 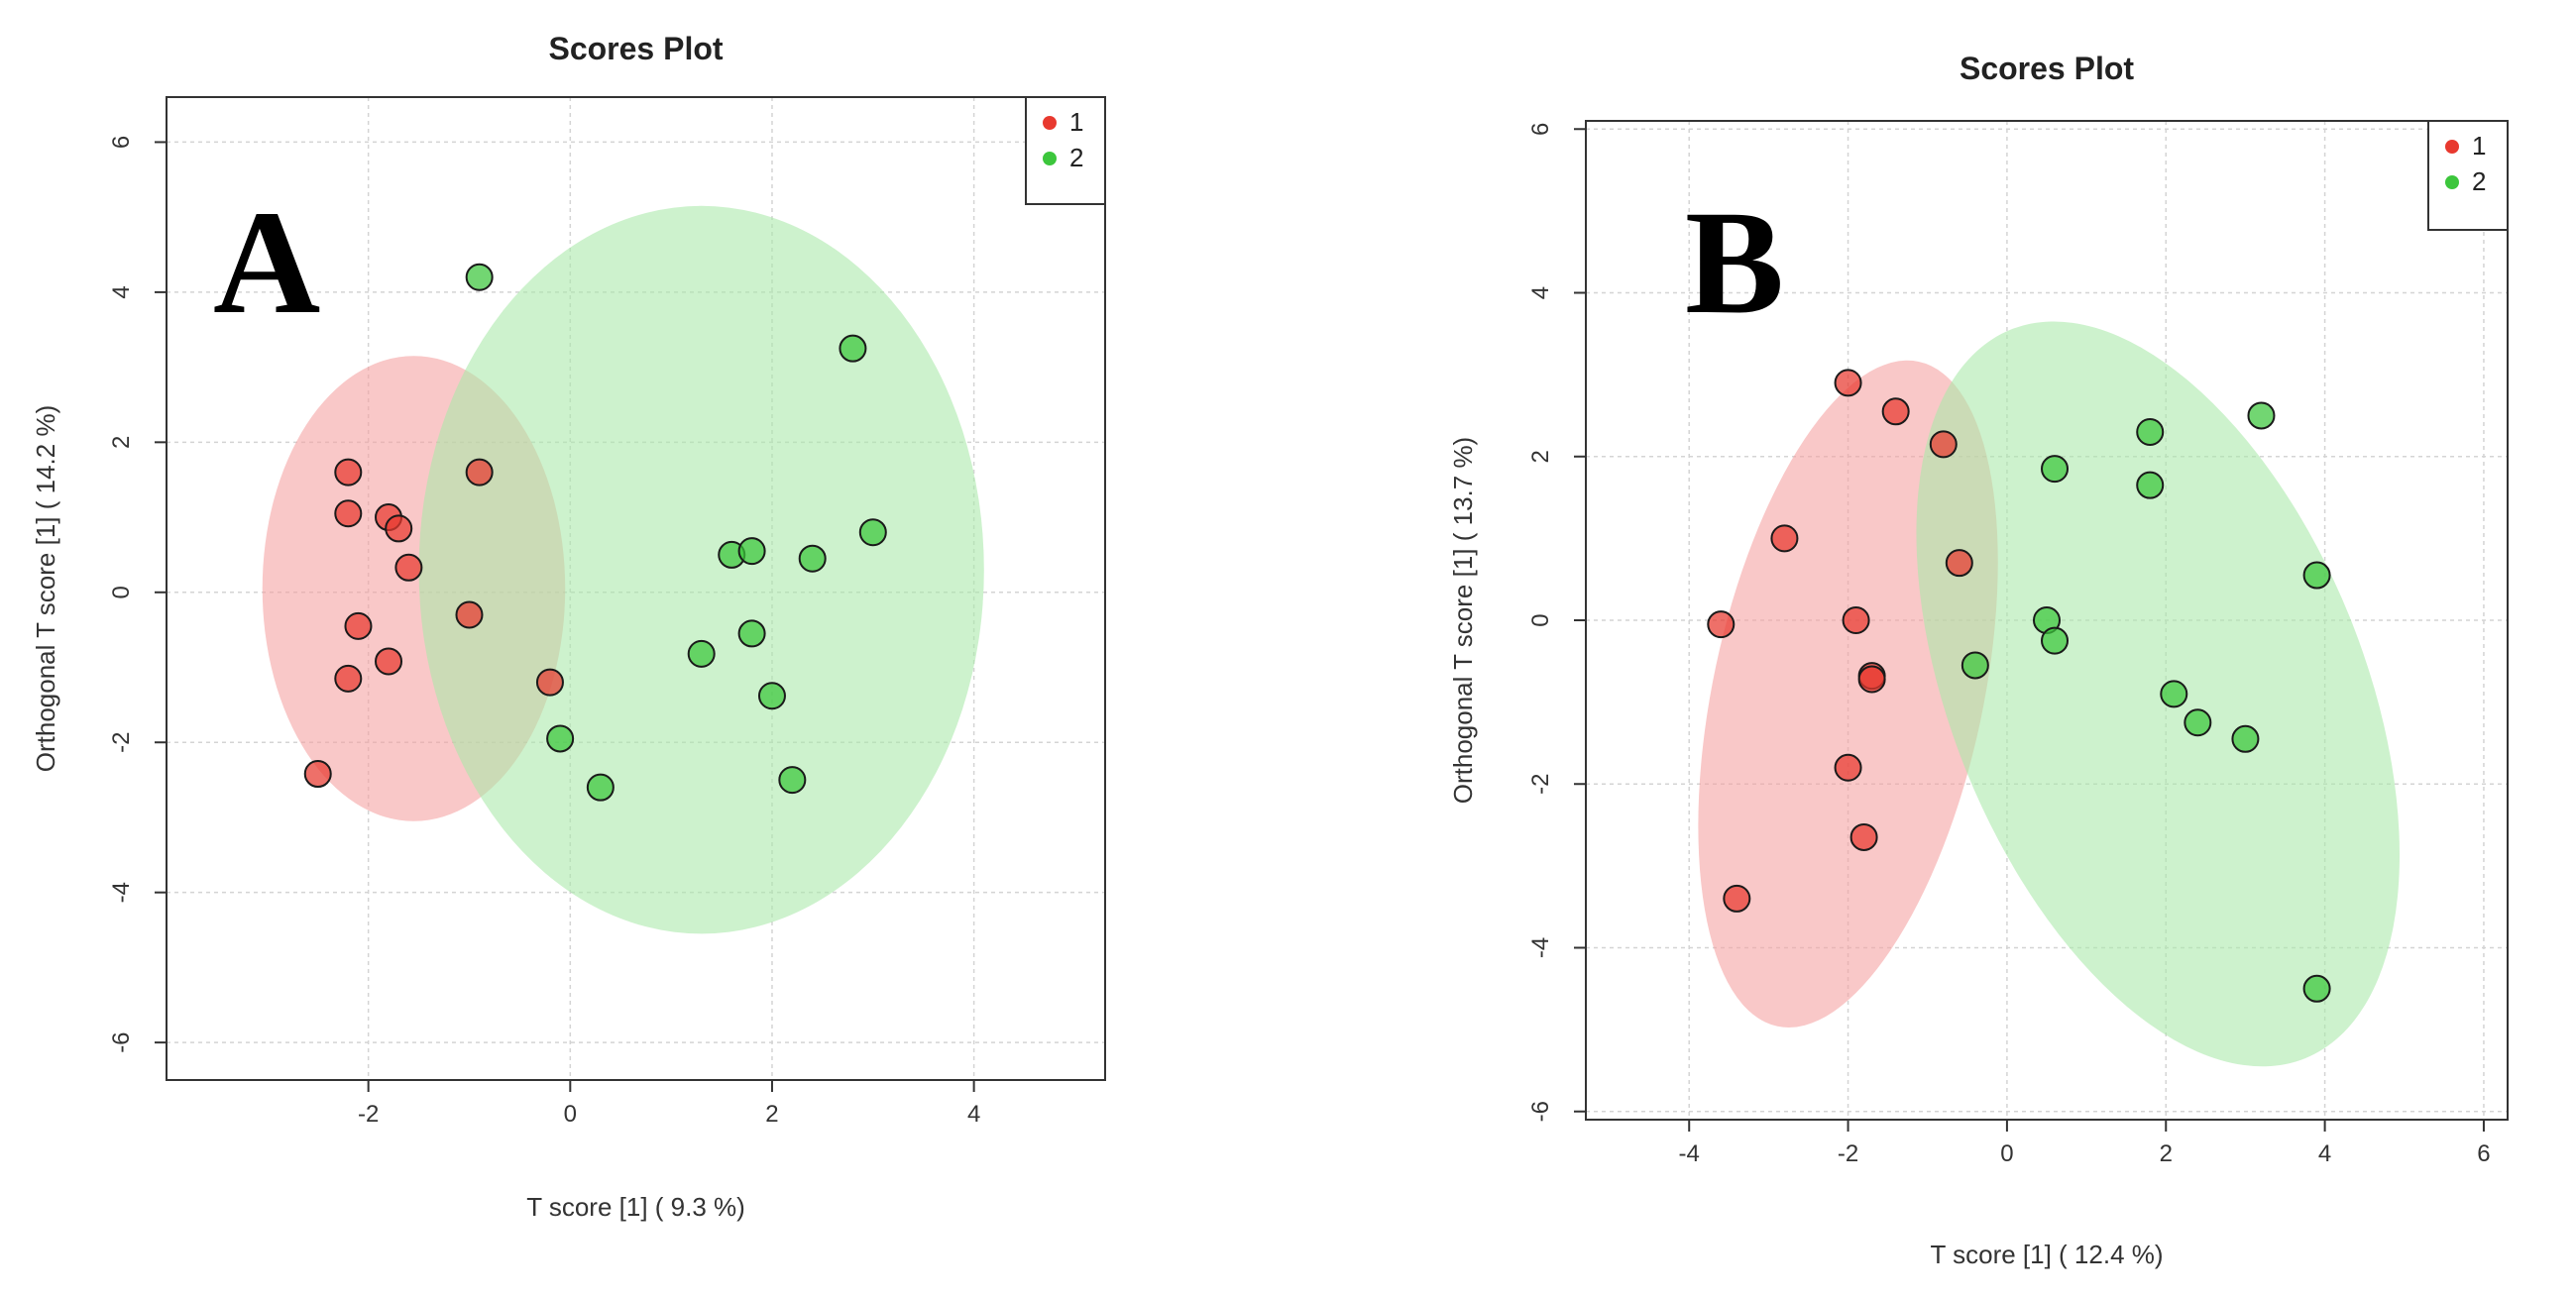 What do you see at coordinates (2046, 1255) in the screenshot?
I see `x-axis-label: T score [1] ( 12.4 %)` at bounding box center [2046, 1255].